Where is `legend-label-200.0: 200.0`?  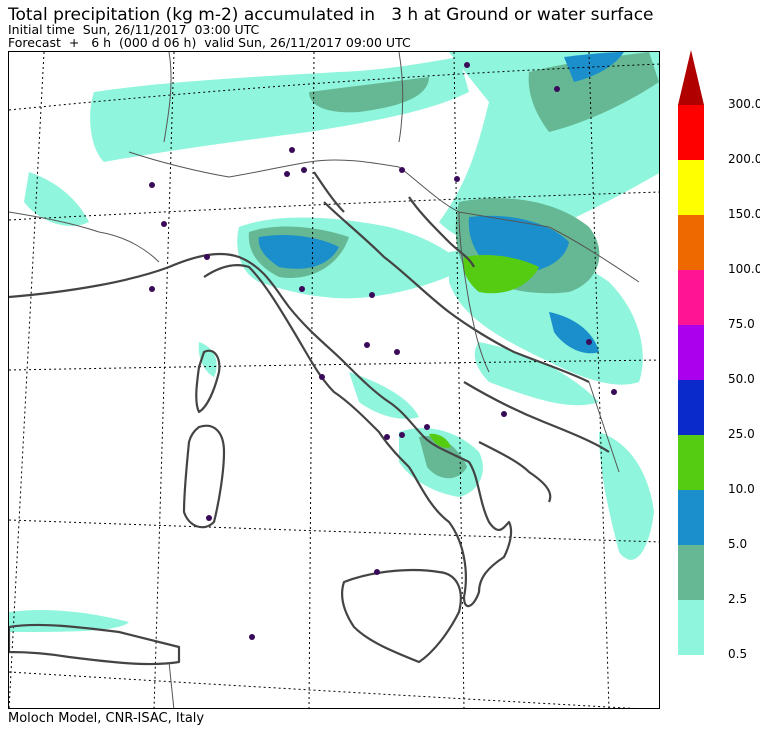 legend-label-200.0: 200.0 is located at coordinates (744, 159).